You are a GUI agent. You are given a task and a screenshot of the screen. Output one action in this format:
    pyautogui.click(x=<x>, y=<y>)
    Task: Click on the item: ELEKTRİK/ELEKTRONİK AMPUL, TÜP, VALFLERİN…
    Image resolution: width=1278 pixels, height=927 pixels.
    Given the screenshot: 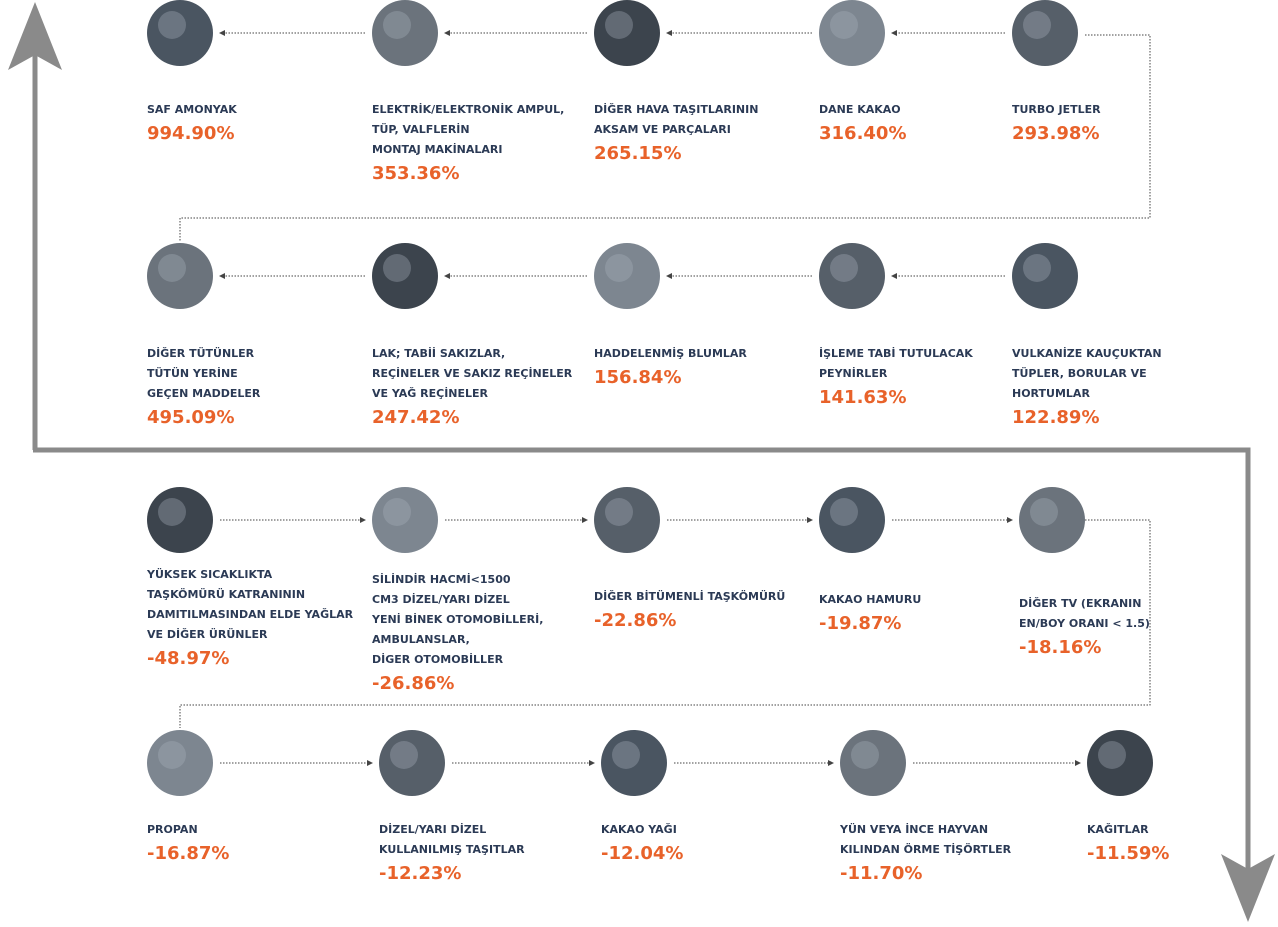 What is the action you would take?
    pyautogui.click(x=468, y=92)
    